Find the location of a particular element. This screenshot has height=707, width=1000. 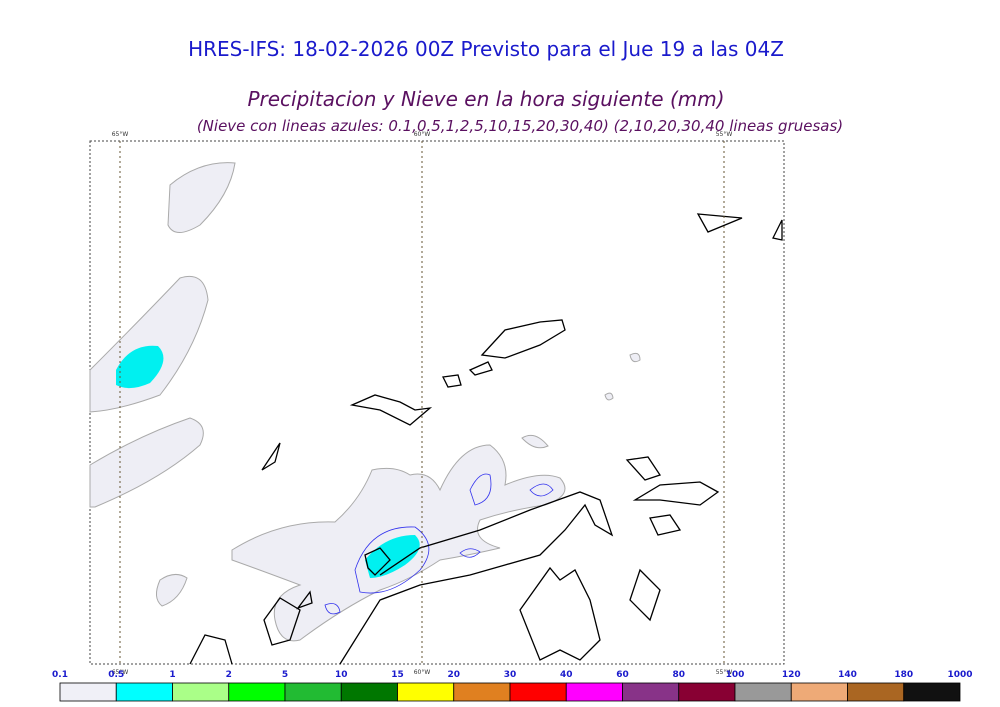

colorbar: 0.1 0.5 1 2 5 10 15 20 30 40 60 80 100 120 140 180 1000 is located at coordinates (512, 686).